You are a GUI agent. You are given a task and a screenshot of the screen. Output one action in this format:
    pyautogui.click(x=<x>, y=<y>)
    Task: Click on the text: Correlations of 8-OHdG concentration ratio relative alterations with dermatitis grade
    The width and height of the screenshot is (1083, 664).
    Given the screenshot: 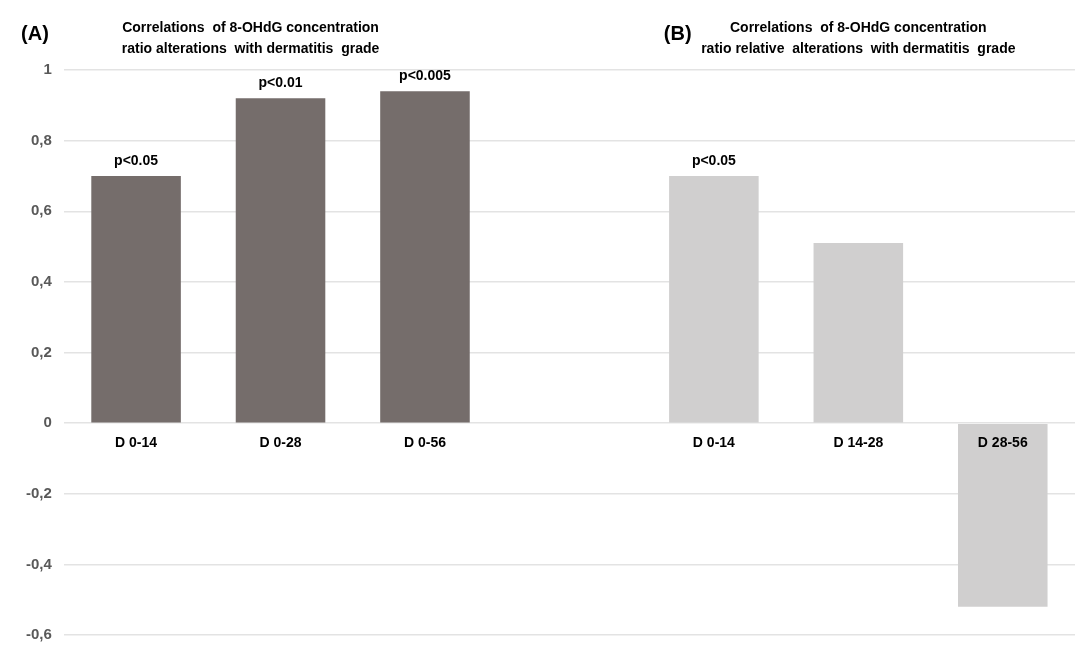 What is the action you would take?
    pyautogui.click(x=858, y=37)
    